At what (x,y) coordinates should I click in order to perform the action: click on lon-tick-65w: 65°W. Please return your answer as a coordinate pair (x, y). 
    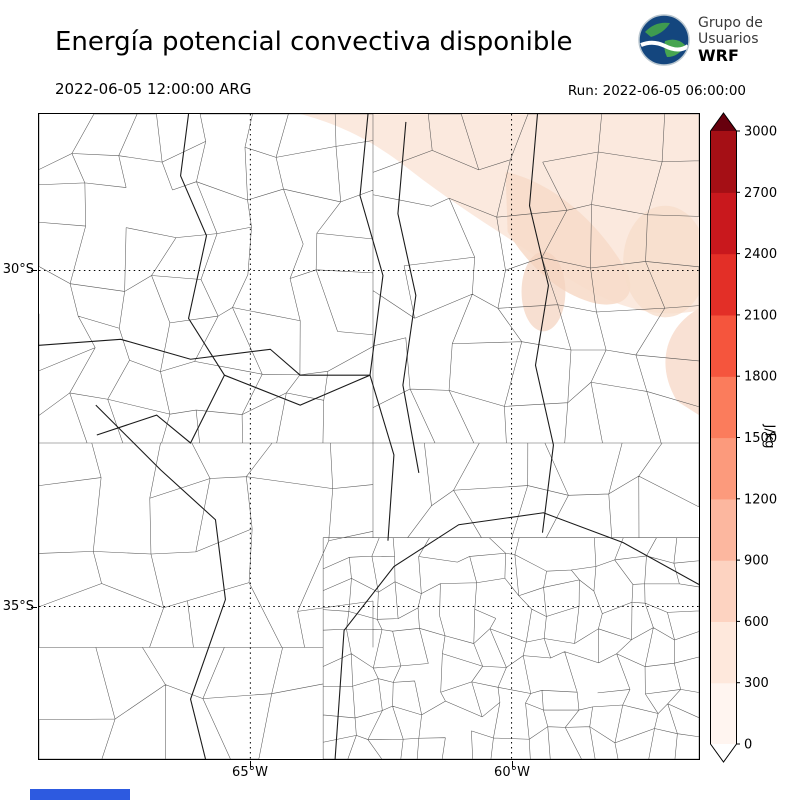
    Looking at the image, I should click on (250, 772).